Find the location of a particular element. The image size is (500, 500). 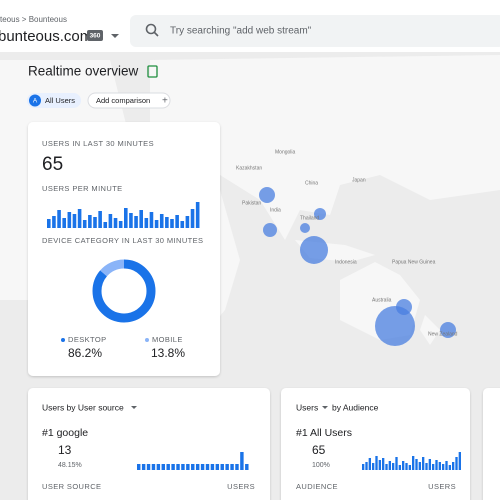

chip-label: All Users is located at coordinates (60, 100).